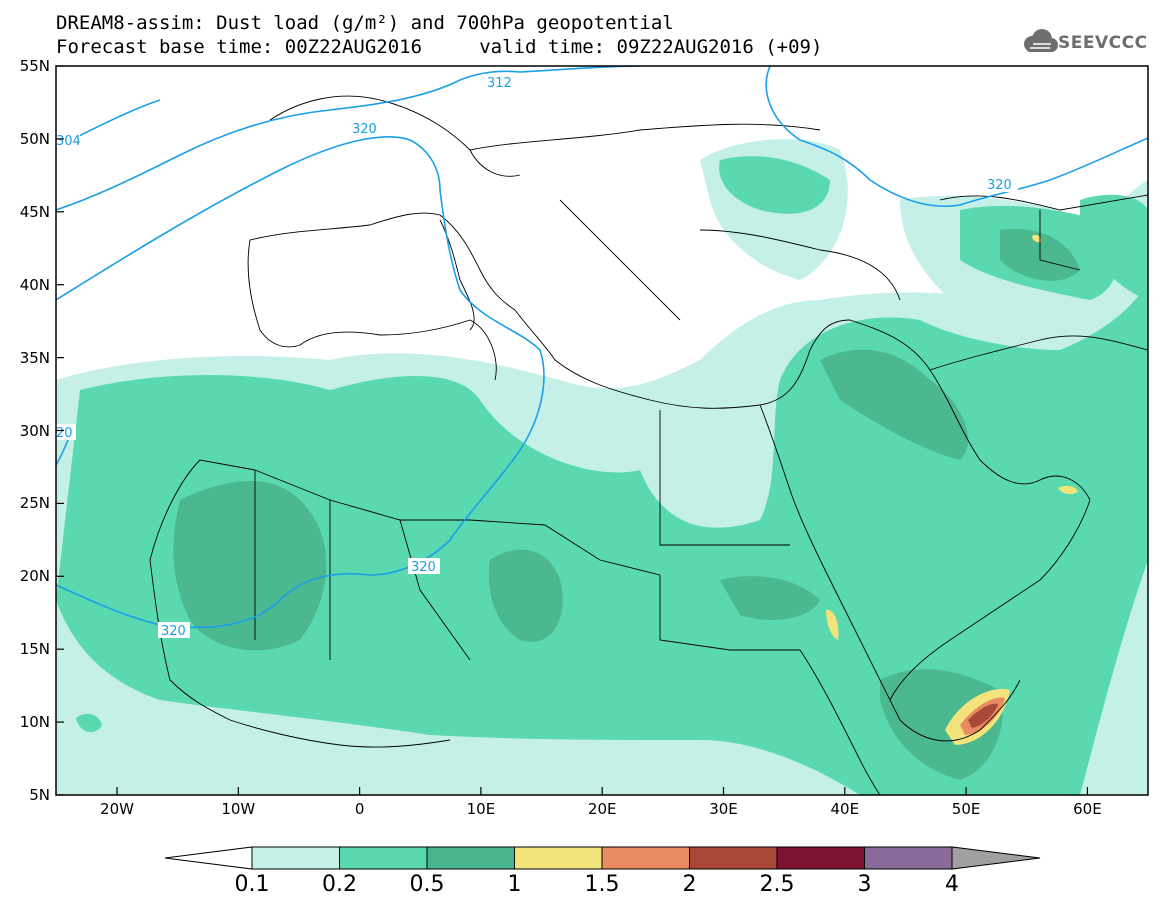  Describe the element at coordinates (252, 884) in the screenshot. I see `colorbar-label: 0.1` at that location.